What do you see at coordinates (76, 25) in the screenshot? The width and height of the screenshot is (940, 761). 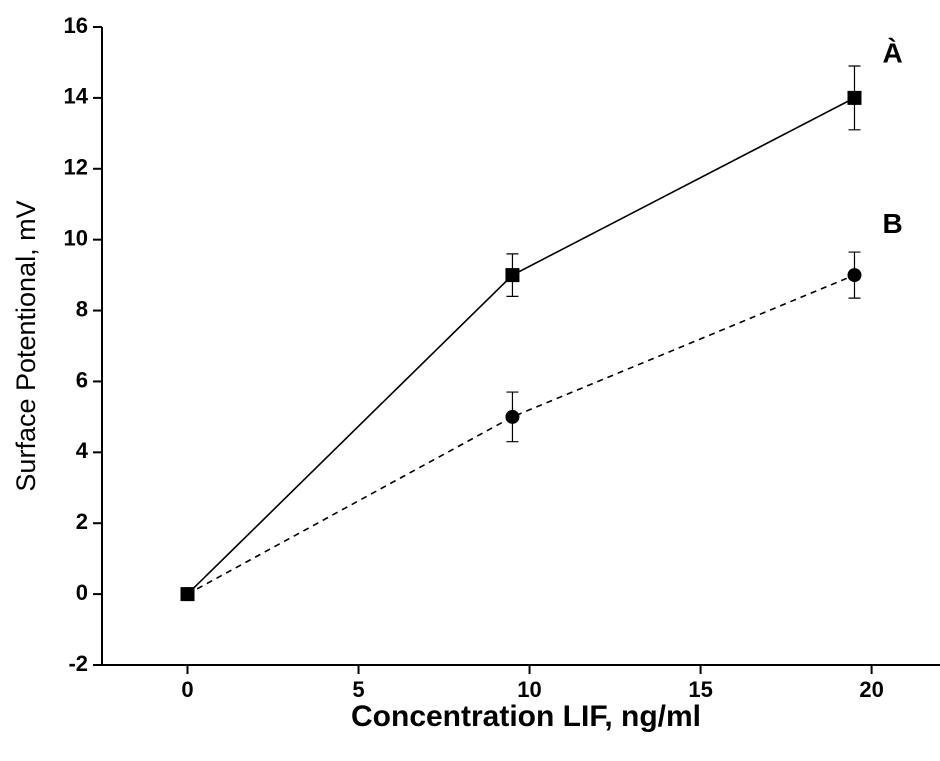 I see `y-tick-label: 16` at bounding box center [76, 25].